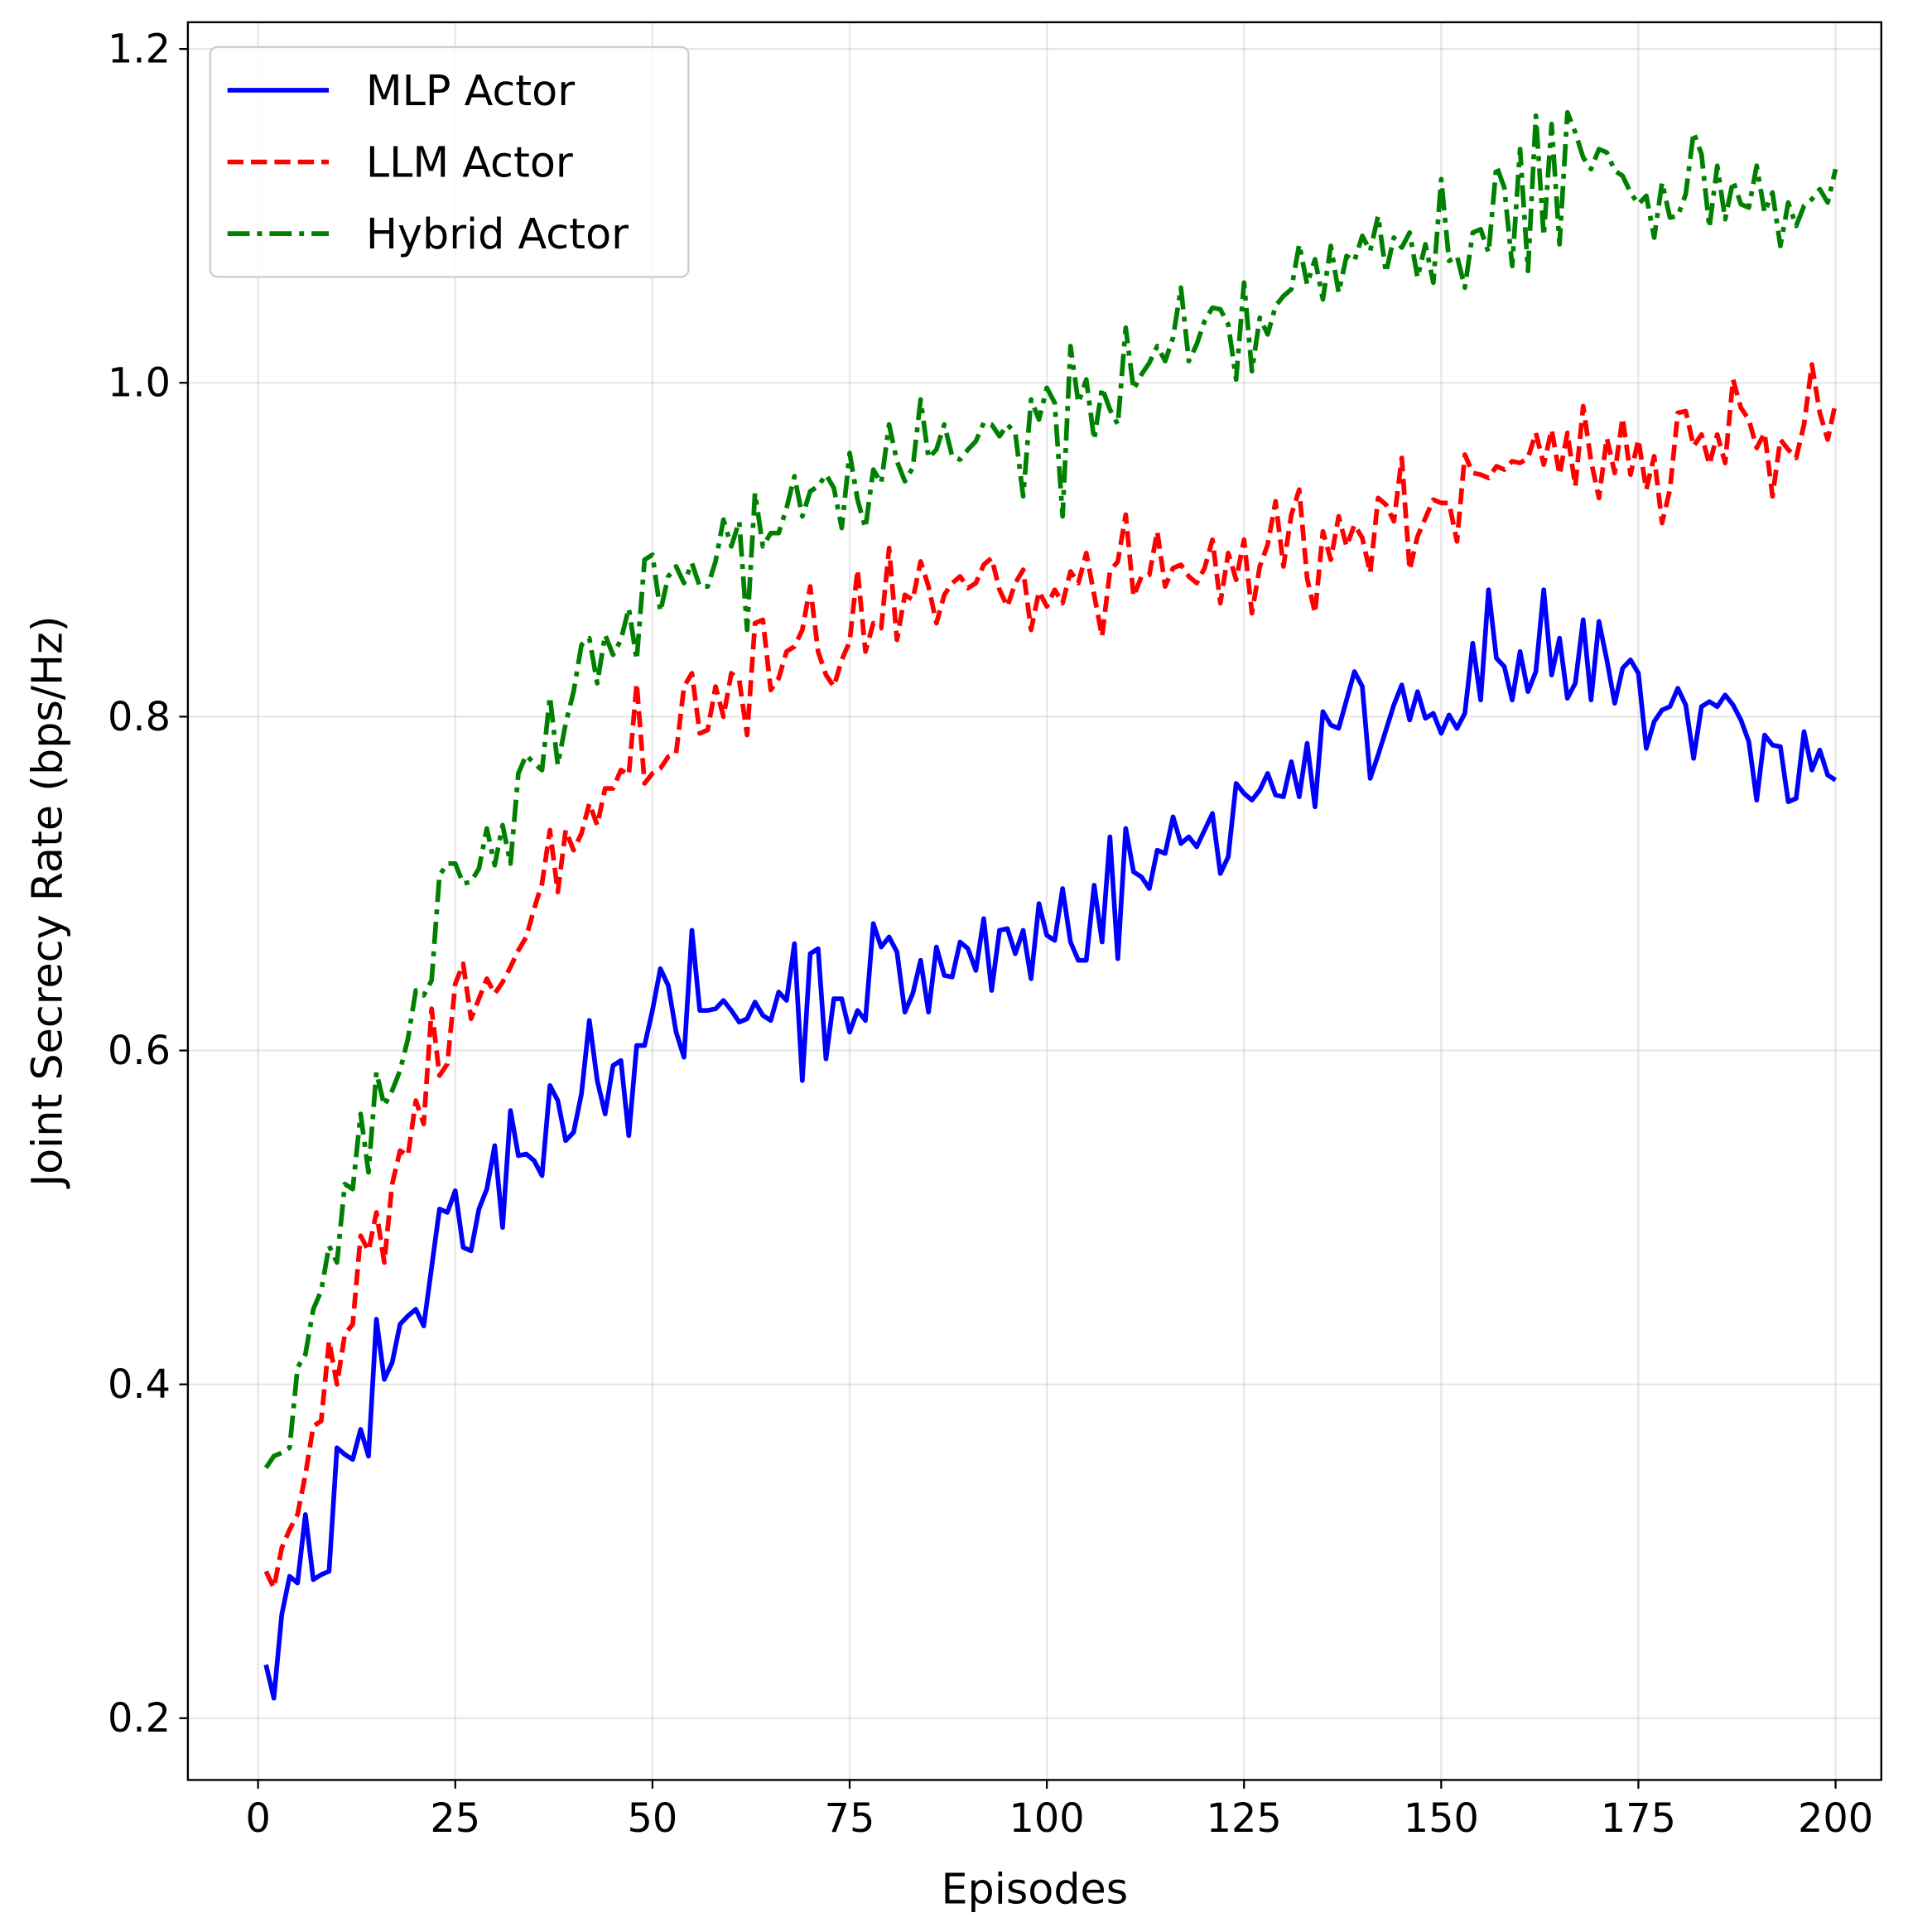 This screenshot has width=1932, height=1932. What do you see at coordinates (139, 1719) in the screenshot?
I see `y-tick-label: 0.2` at bounding box center [139, 1719].